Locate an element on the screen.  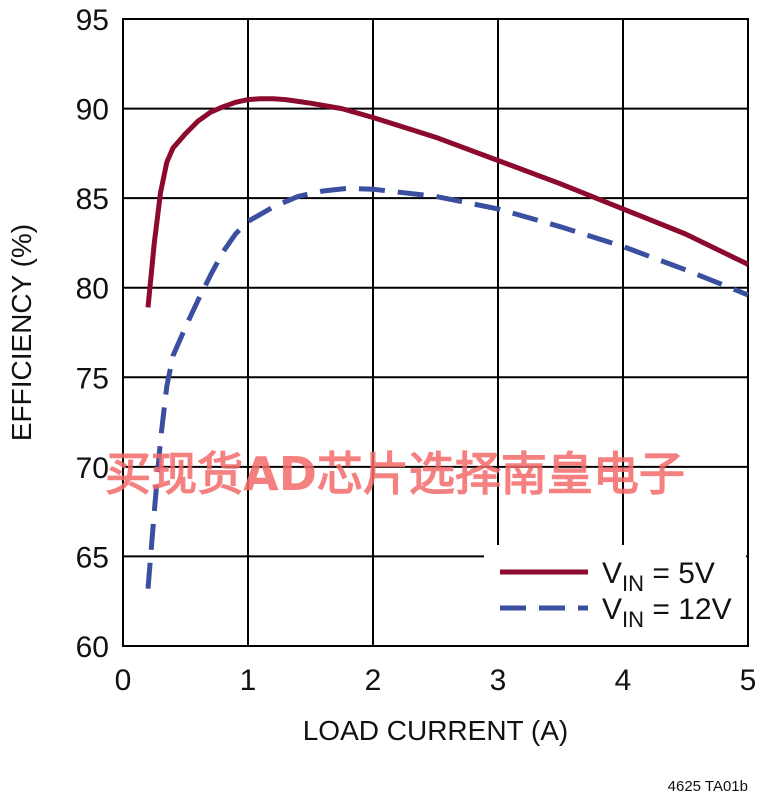
x-tick-label: 5 is located at coordinates (748, 680).